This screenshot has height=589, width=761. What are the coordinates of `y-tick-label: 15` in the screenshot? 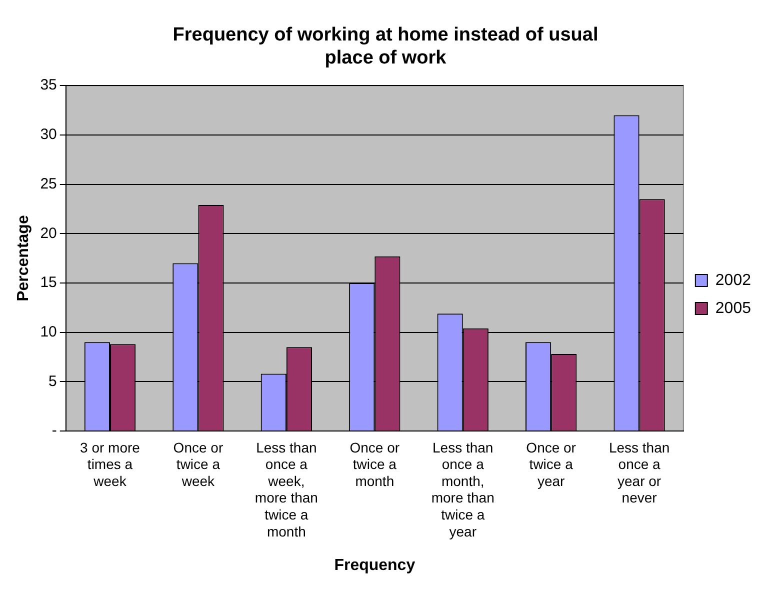 It's located at (48, 283).